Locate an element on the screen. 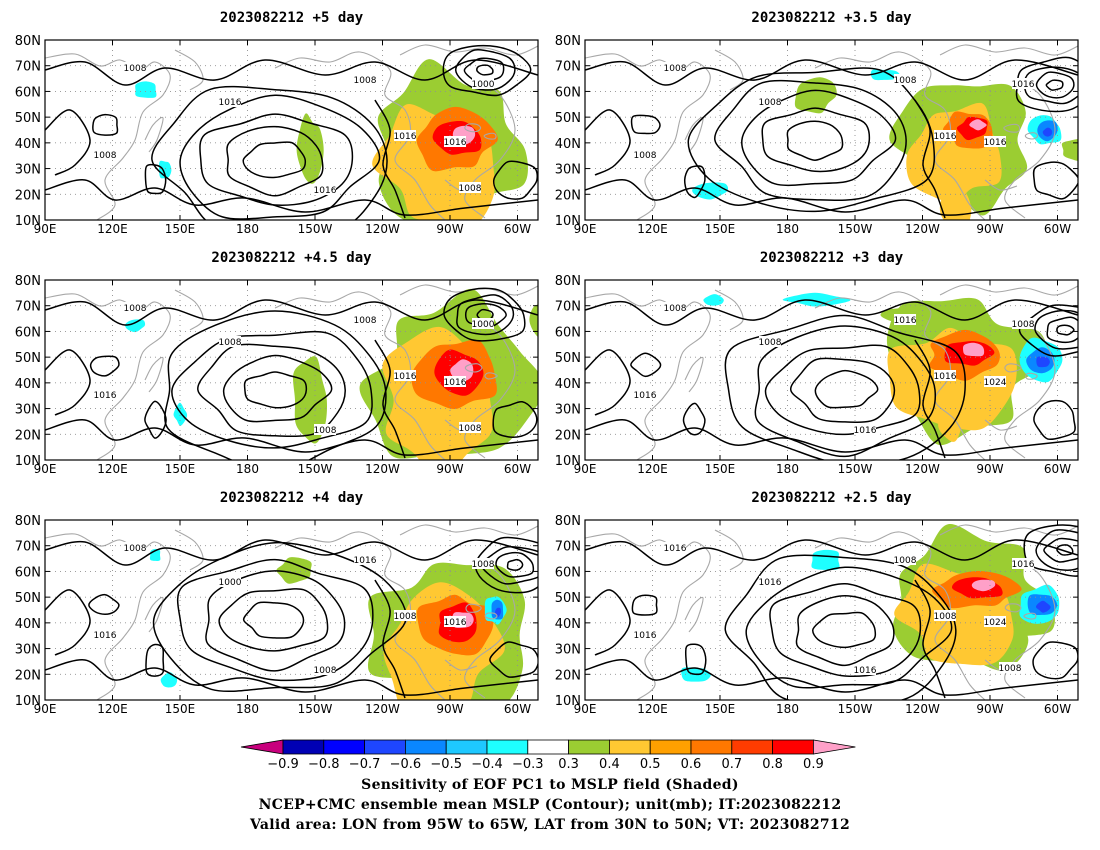  panel-title: 2023082212 +4 day is located at coordinates (292, 498).